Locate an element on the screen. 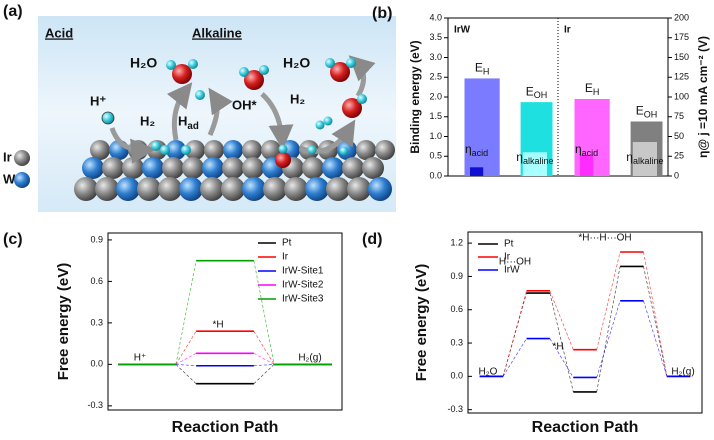 This screenshot has width=714, height=440. label: H⁺ is located at coordinates (98, 100).